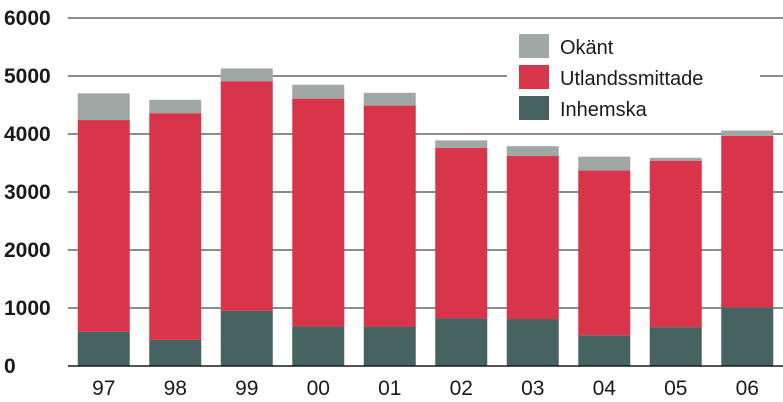  I want to click on x-tick-label: 04, so click(605, 388).